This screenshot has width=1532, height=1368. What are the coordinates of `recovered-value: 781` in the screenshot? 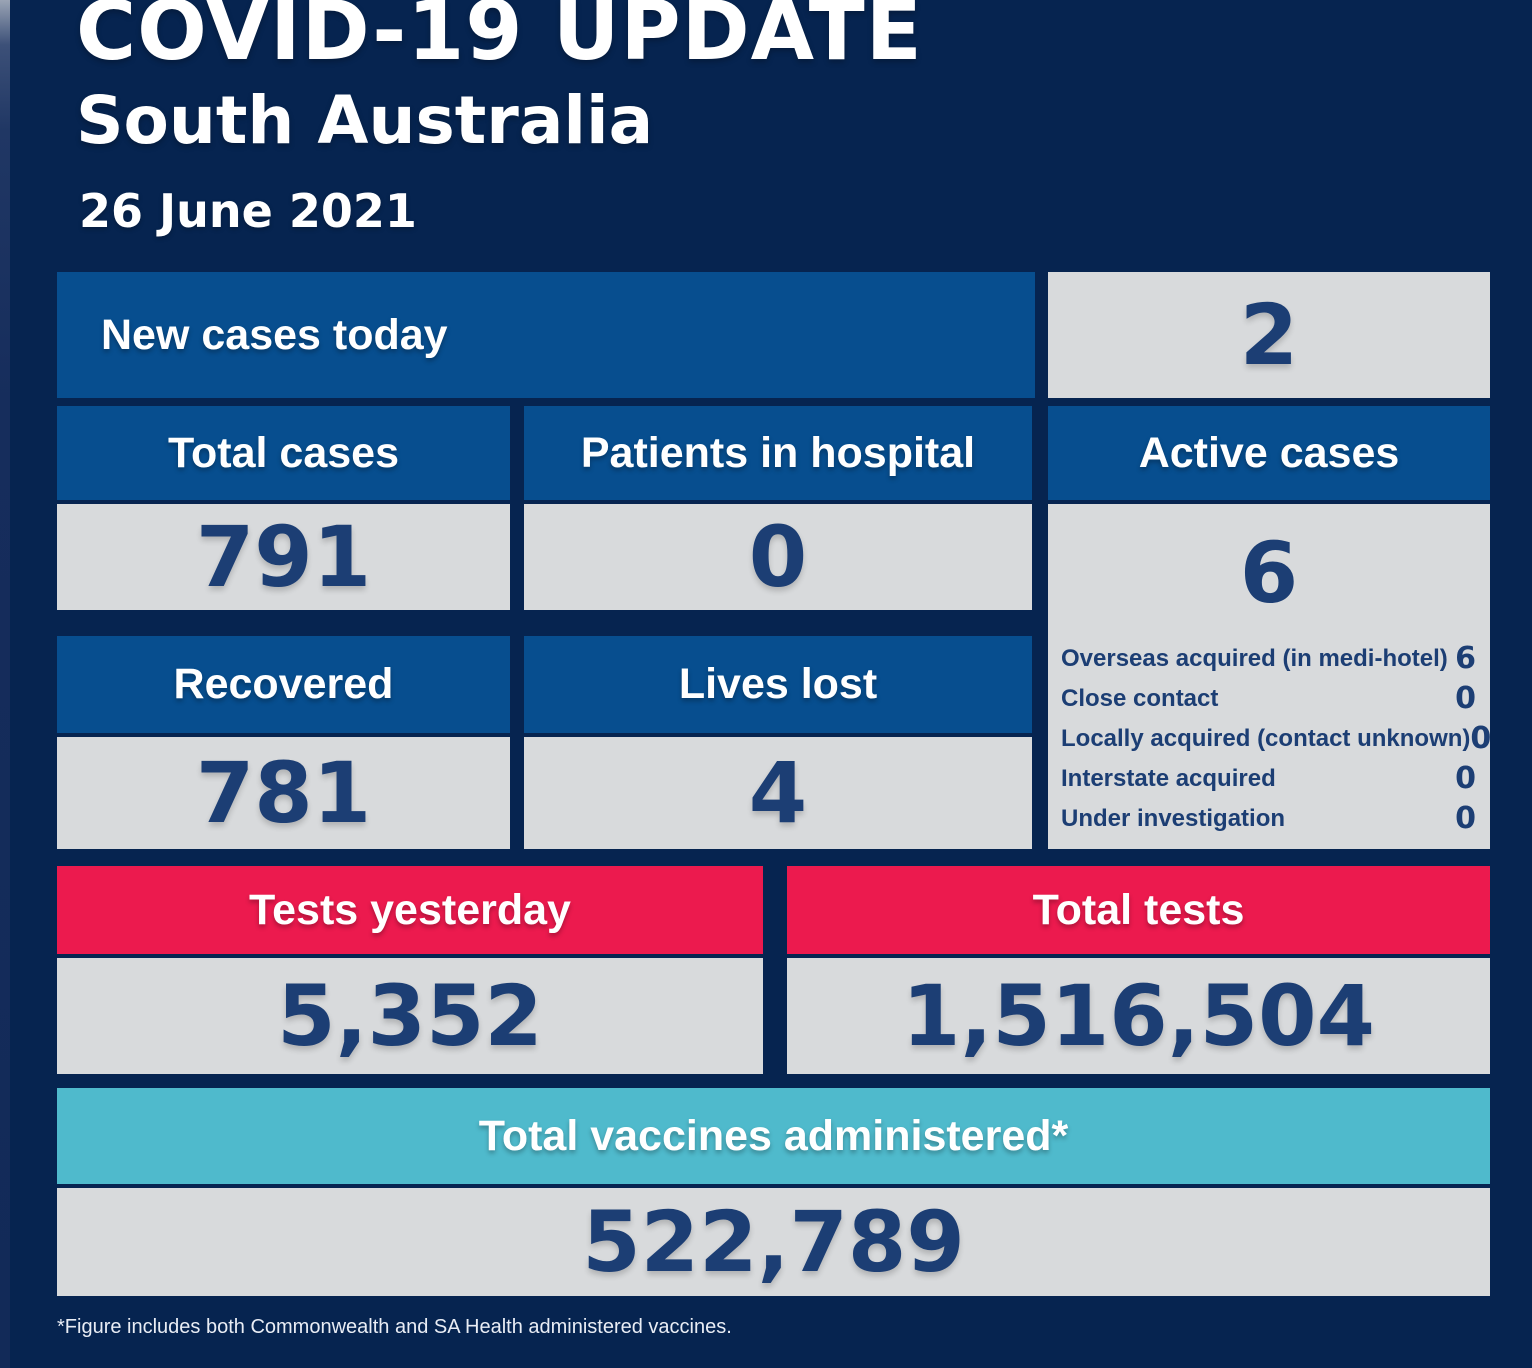 It's located at (283, 793).